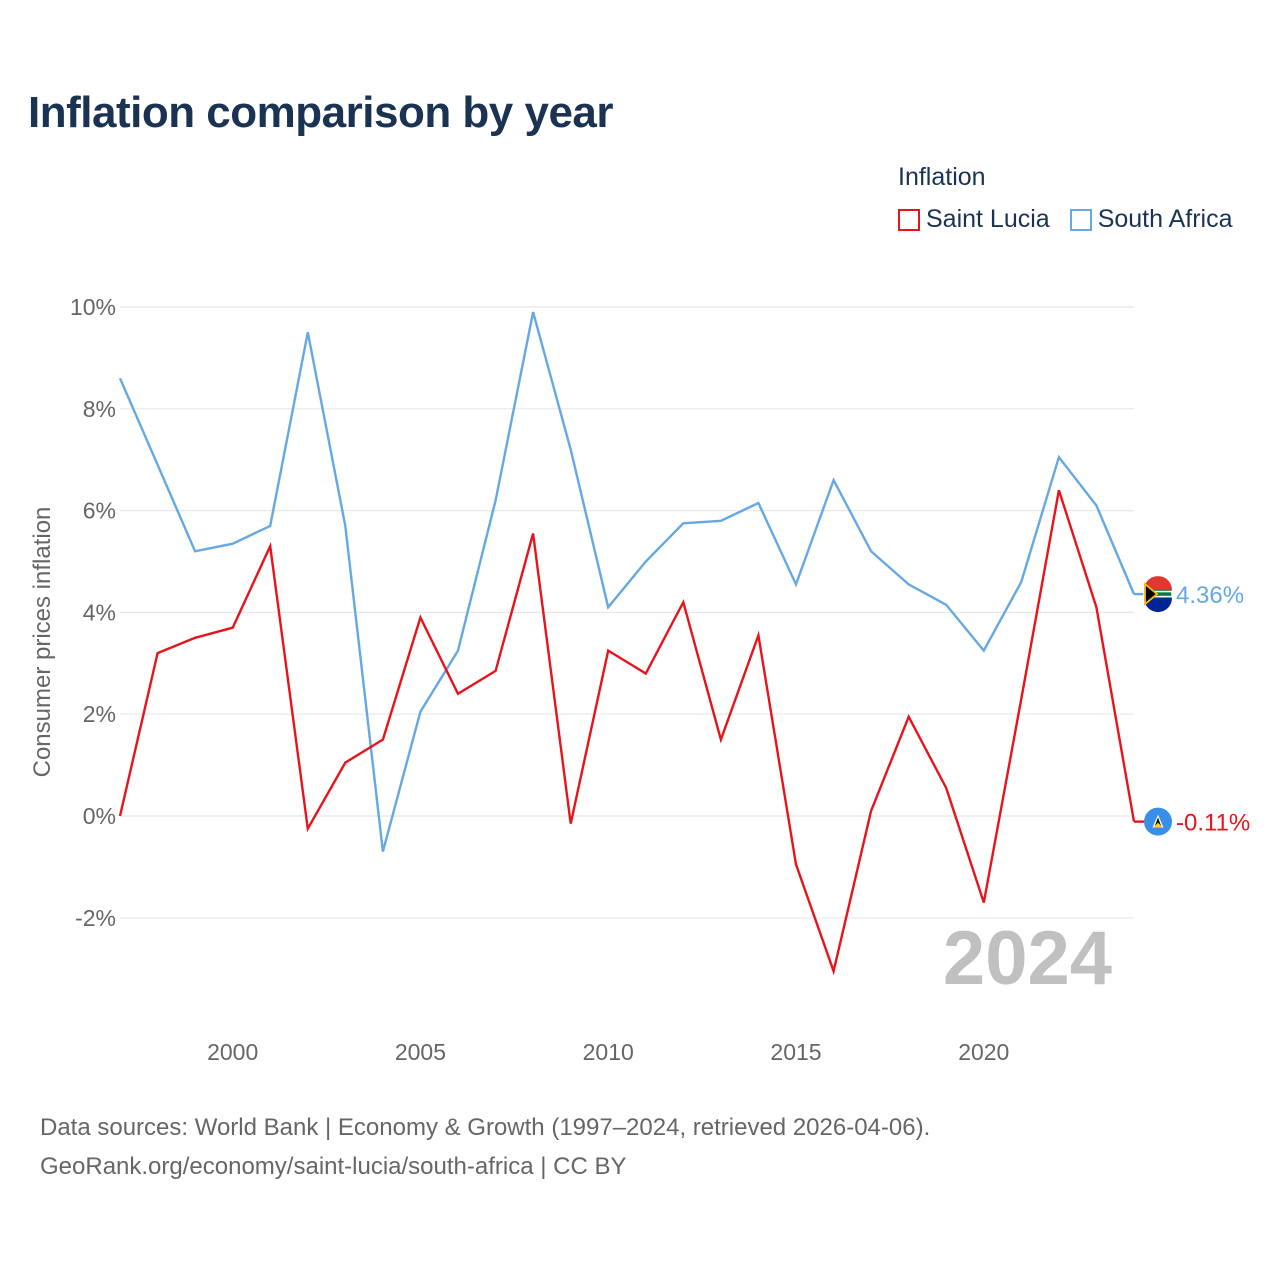  Describe the element at coordinates (1210, 595) in the screenshot. I see `end-value-label-south-africa: 4.36%` at that location.